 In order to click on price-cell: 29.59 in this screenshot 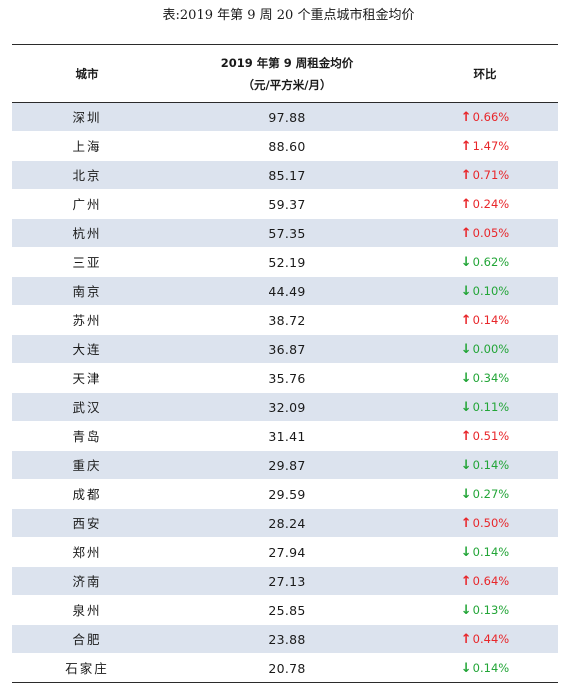, I will do `click(287, 494)`.